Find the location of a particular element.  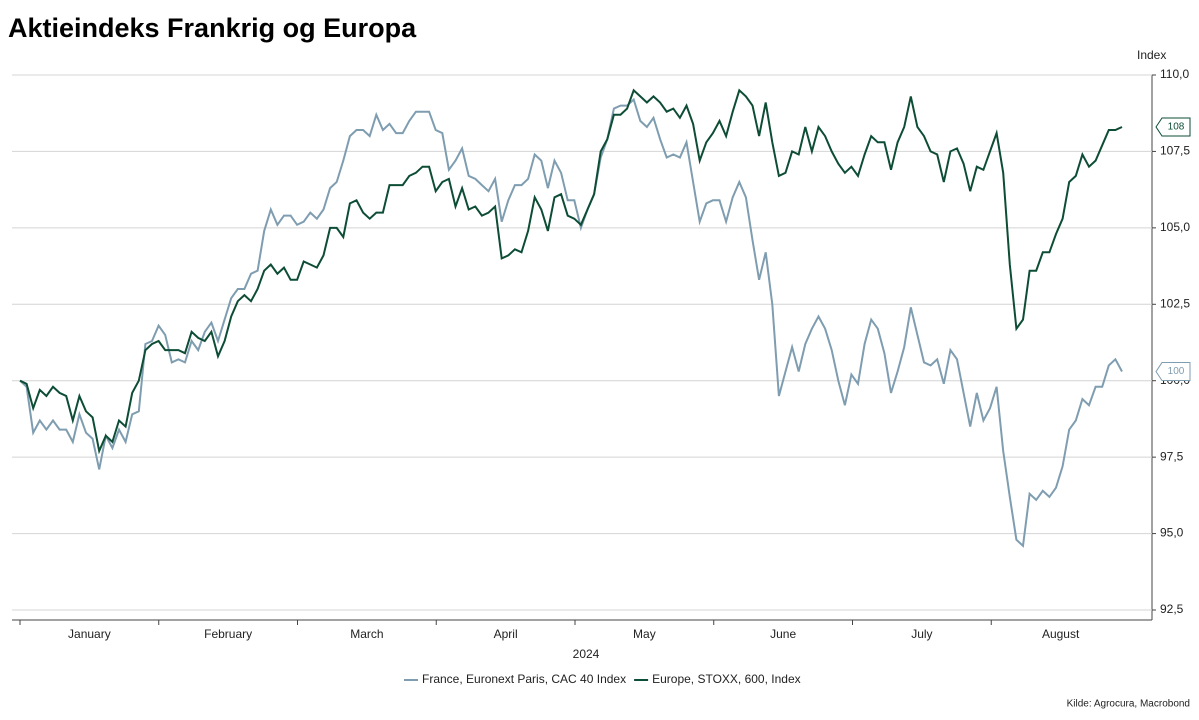

y-tick-label: 97,5 is located at coordinates (1172, 456).